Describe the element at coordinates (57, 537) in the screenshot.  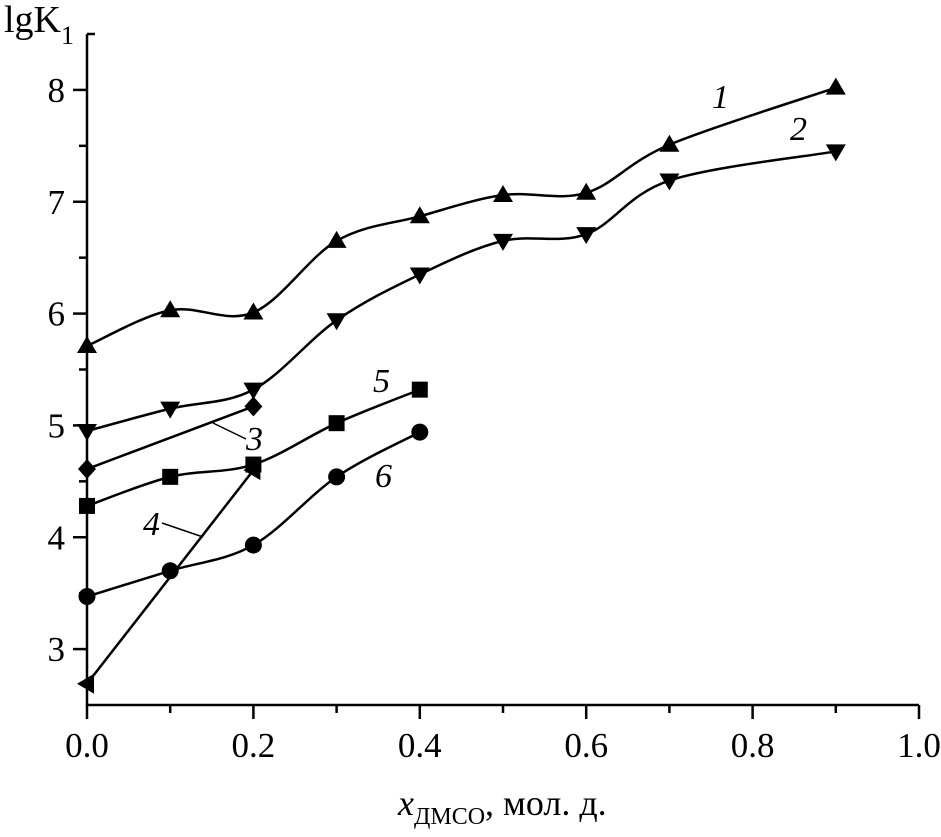
I see `y-tick-label: 4` at that location.